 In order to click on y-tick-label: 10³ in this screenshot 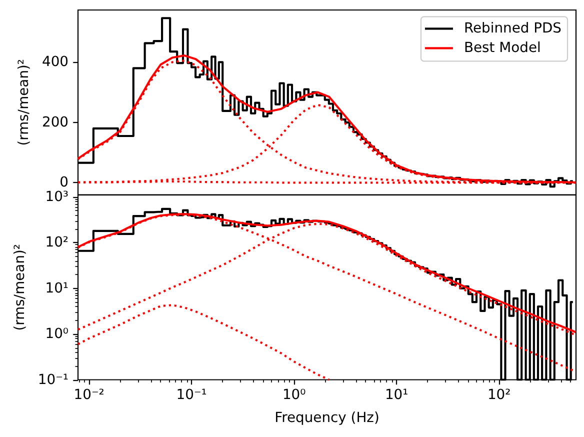, I will do `click(56, 196)`.